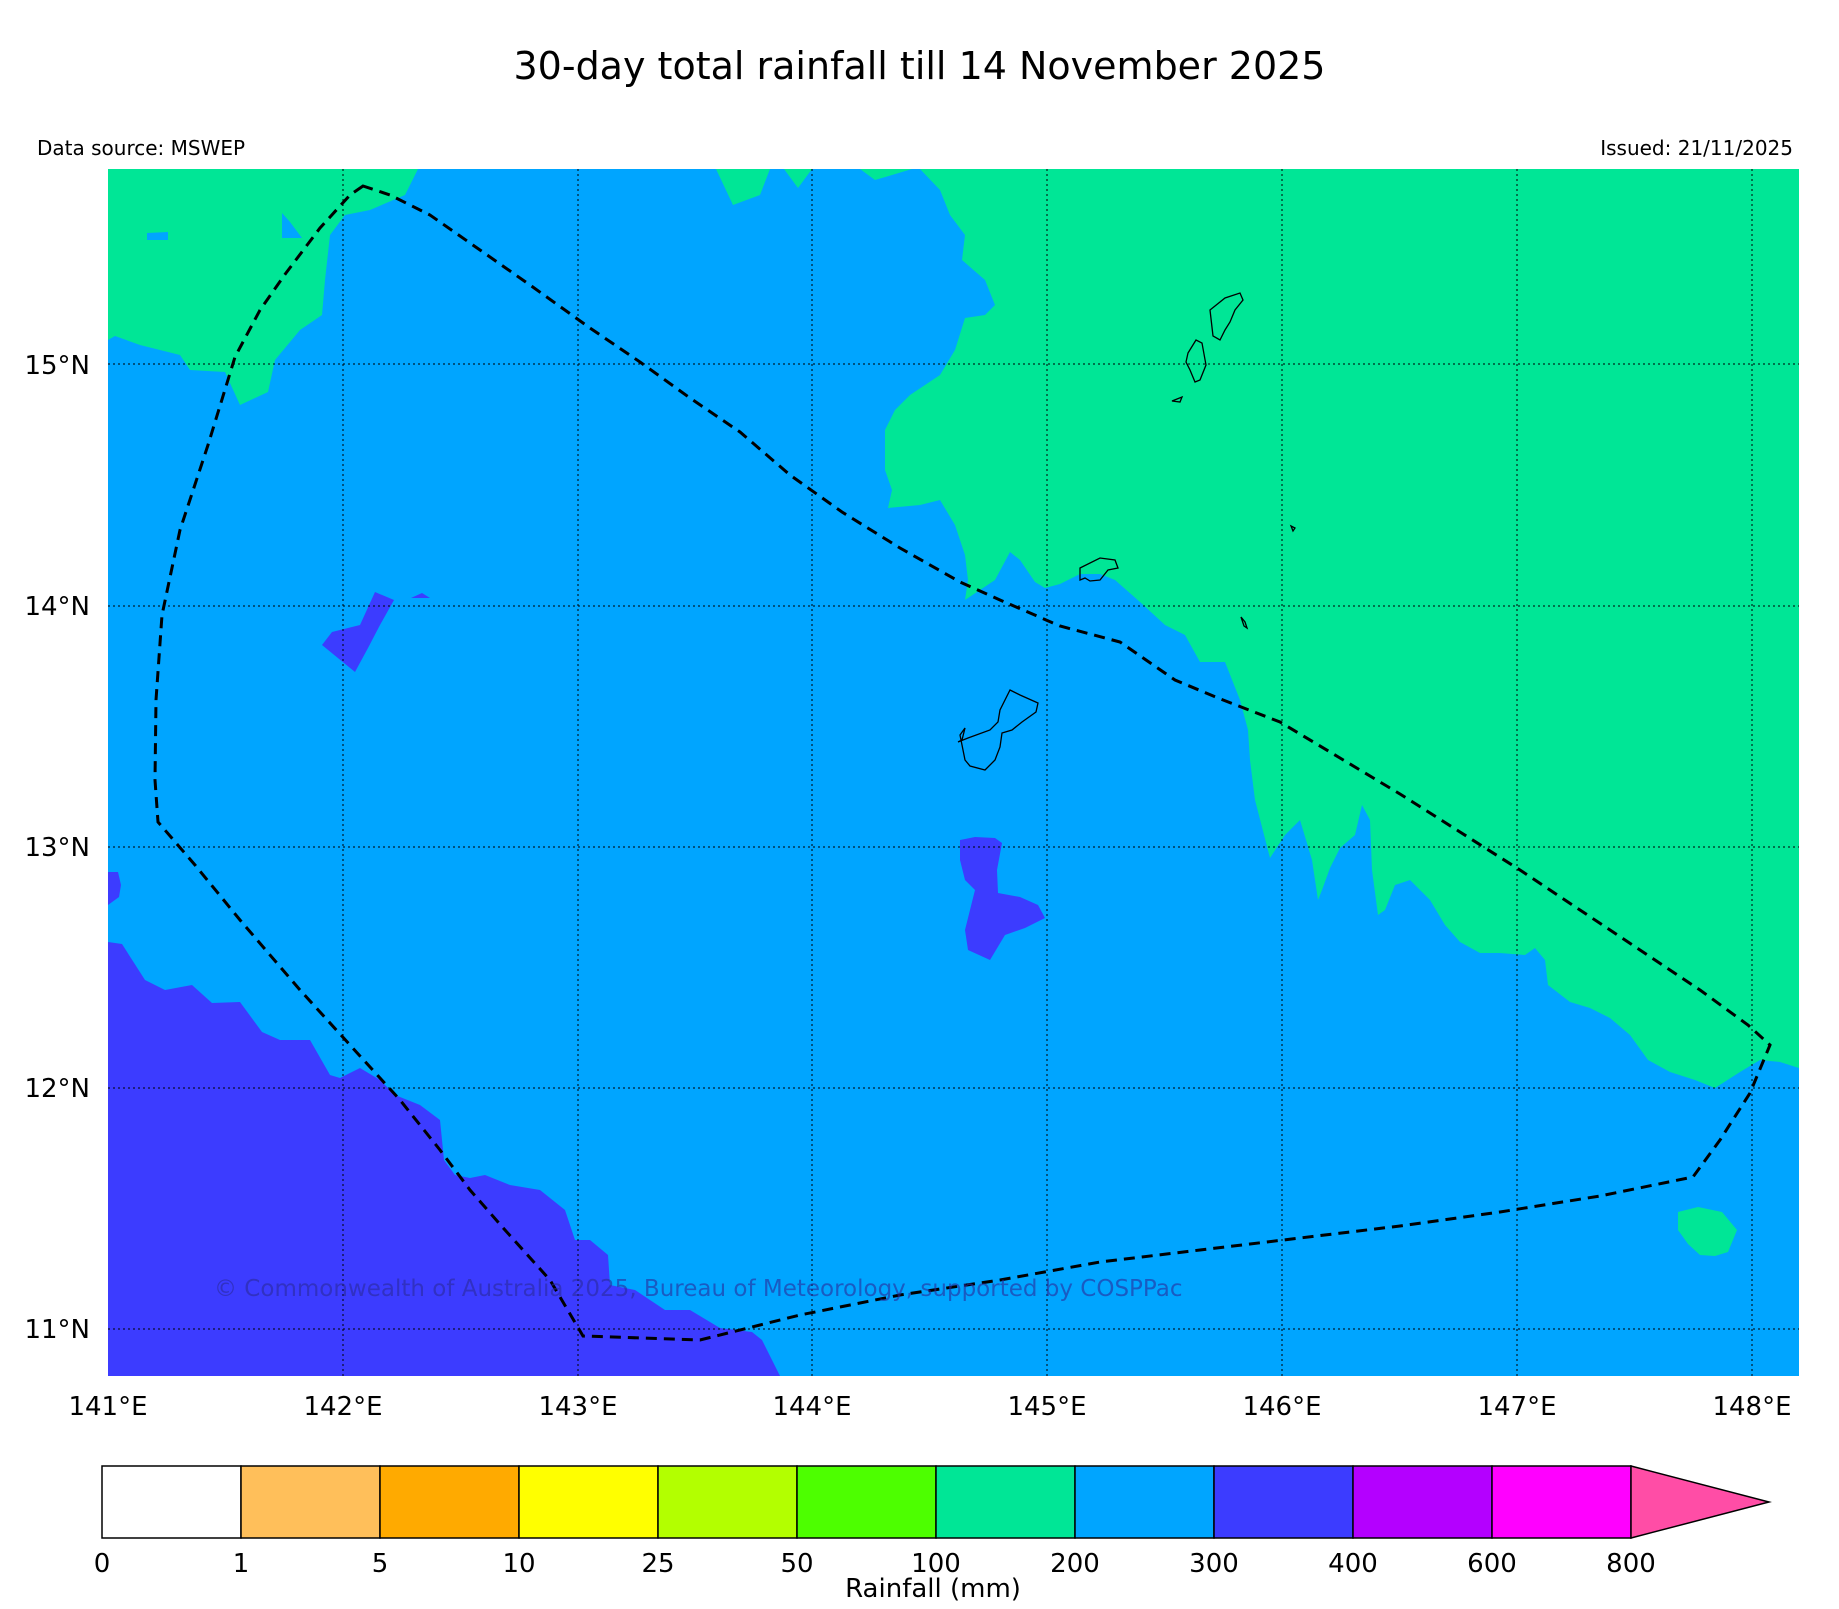 This screenshot has height=1609, width=1839. Describe the element at coordinates (1696, 148) in the screenshot. I see `issued-date-label: Issued: 21/11/2025` at that location.